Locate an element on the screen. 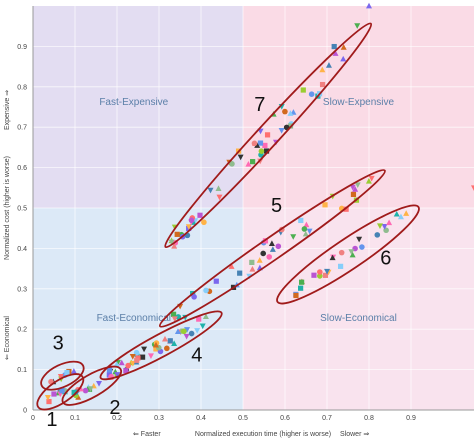  x-tick-label: 0.2 is located at coordinates (117, 418).